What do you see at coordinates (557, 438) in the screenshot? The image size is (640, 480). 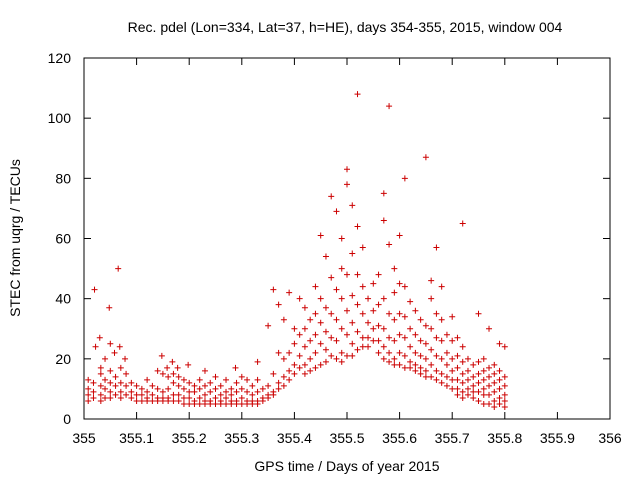 I see `x-tick-label: 355.9` at bounding box center [557, 438].